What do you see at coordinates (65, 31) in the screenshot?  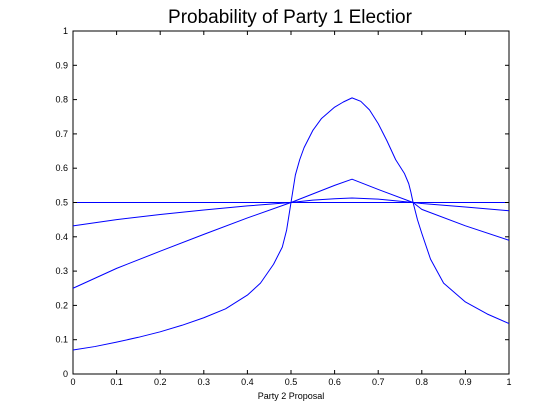 I see `y-tick-label: 1` at bounding box center [65, 31].